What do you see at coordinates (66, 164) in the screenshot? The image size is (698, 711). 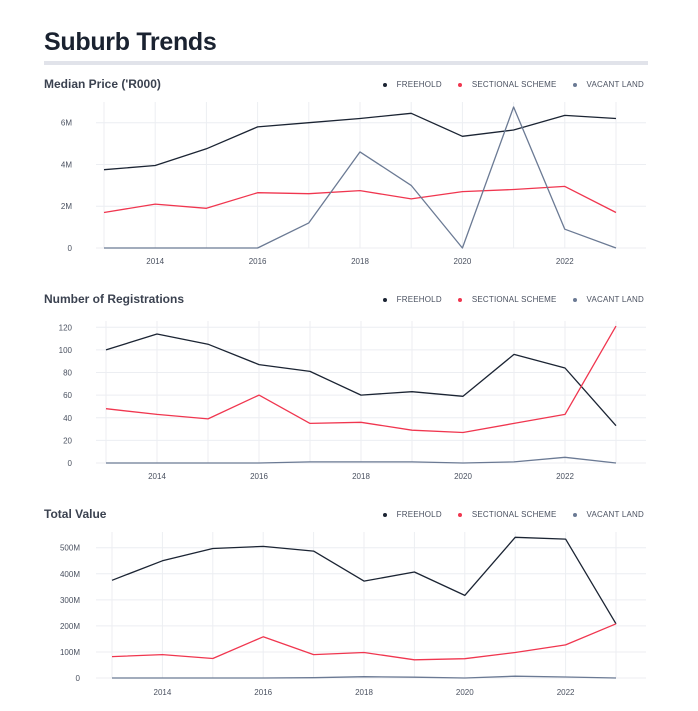 I see `y-tick-label: 4M` at bounding box center [66, 164].